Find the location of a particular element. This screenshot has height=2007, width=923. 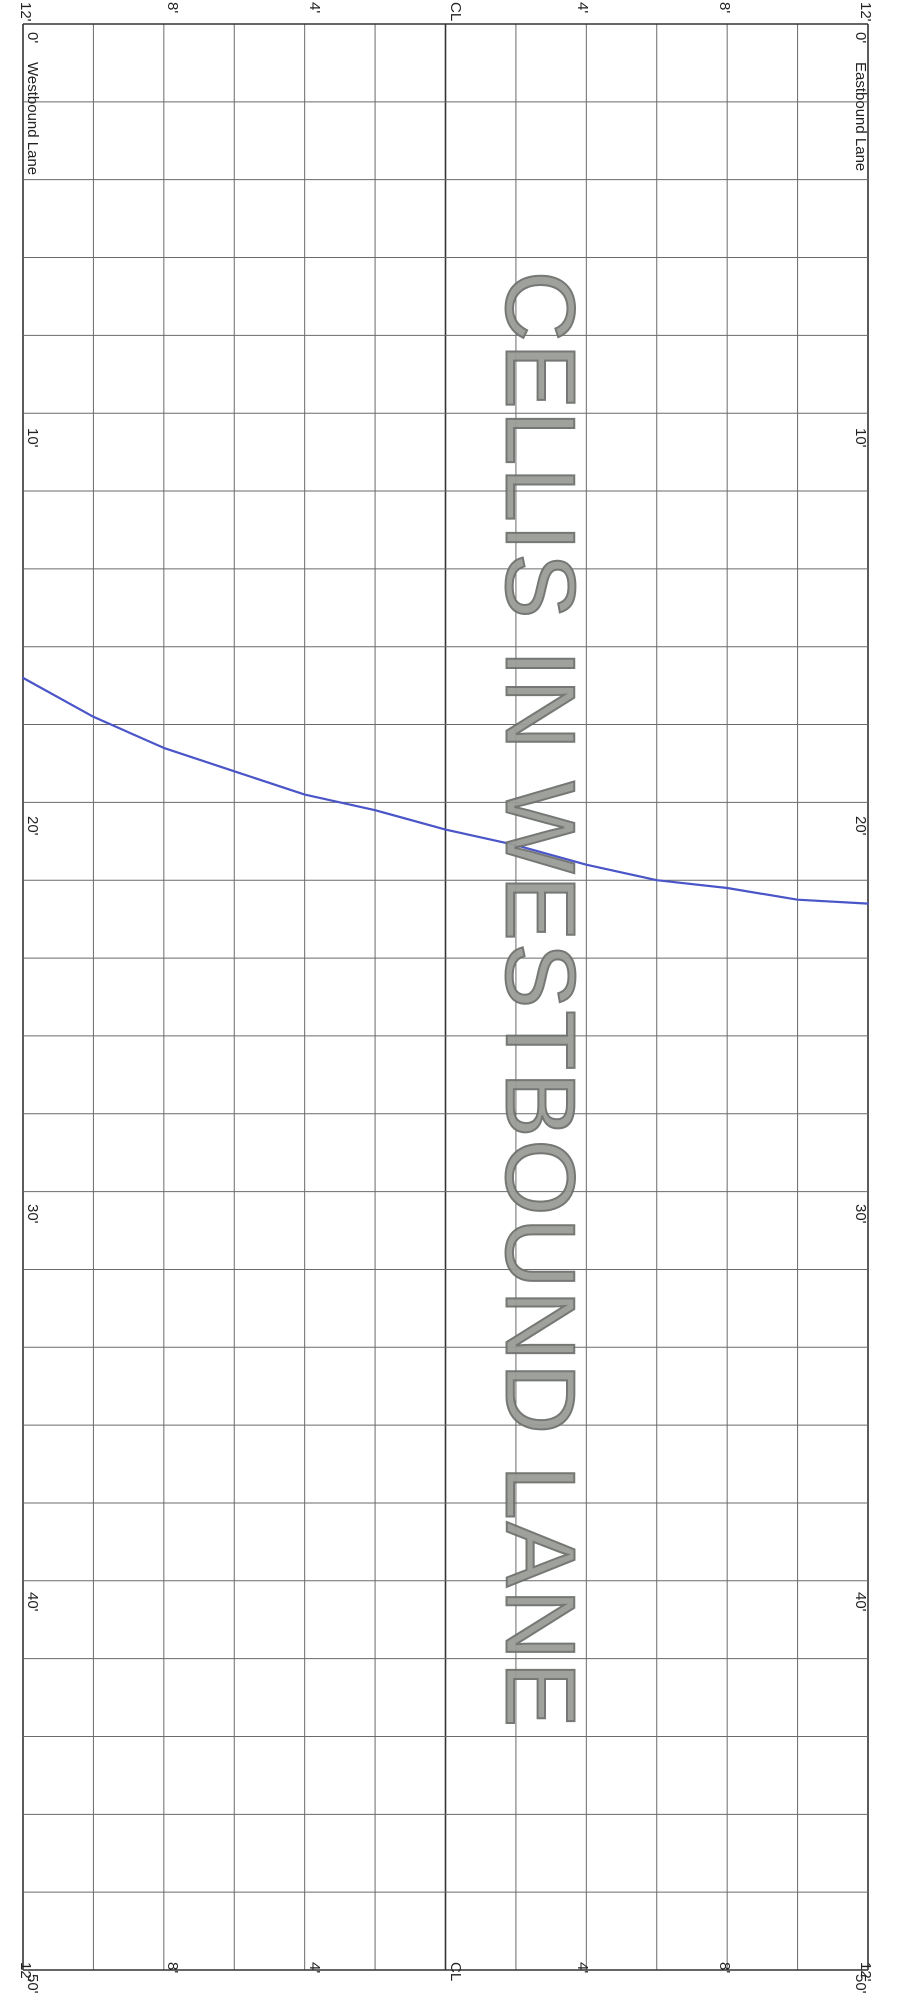

stamp-annotation: CELLIS IN WESTBOUND LANE is located at coordinates (541, 1000).